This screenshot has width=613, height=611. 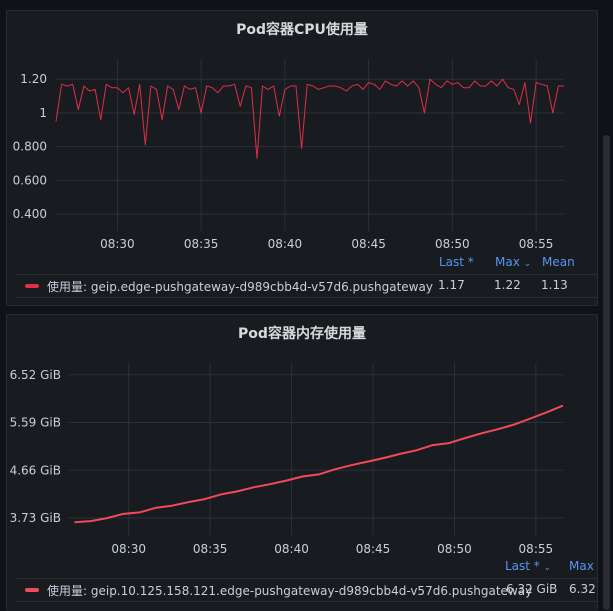 I want to click on y-tick-label: 1.20, so click(x=33, y=79).